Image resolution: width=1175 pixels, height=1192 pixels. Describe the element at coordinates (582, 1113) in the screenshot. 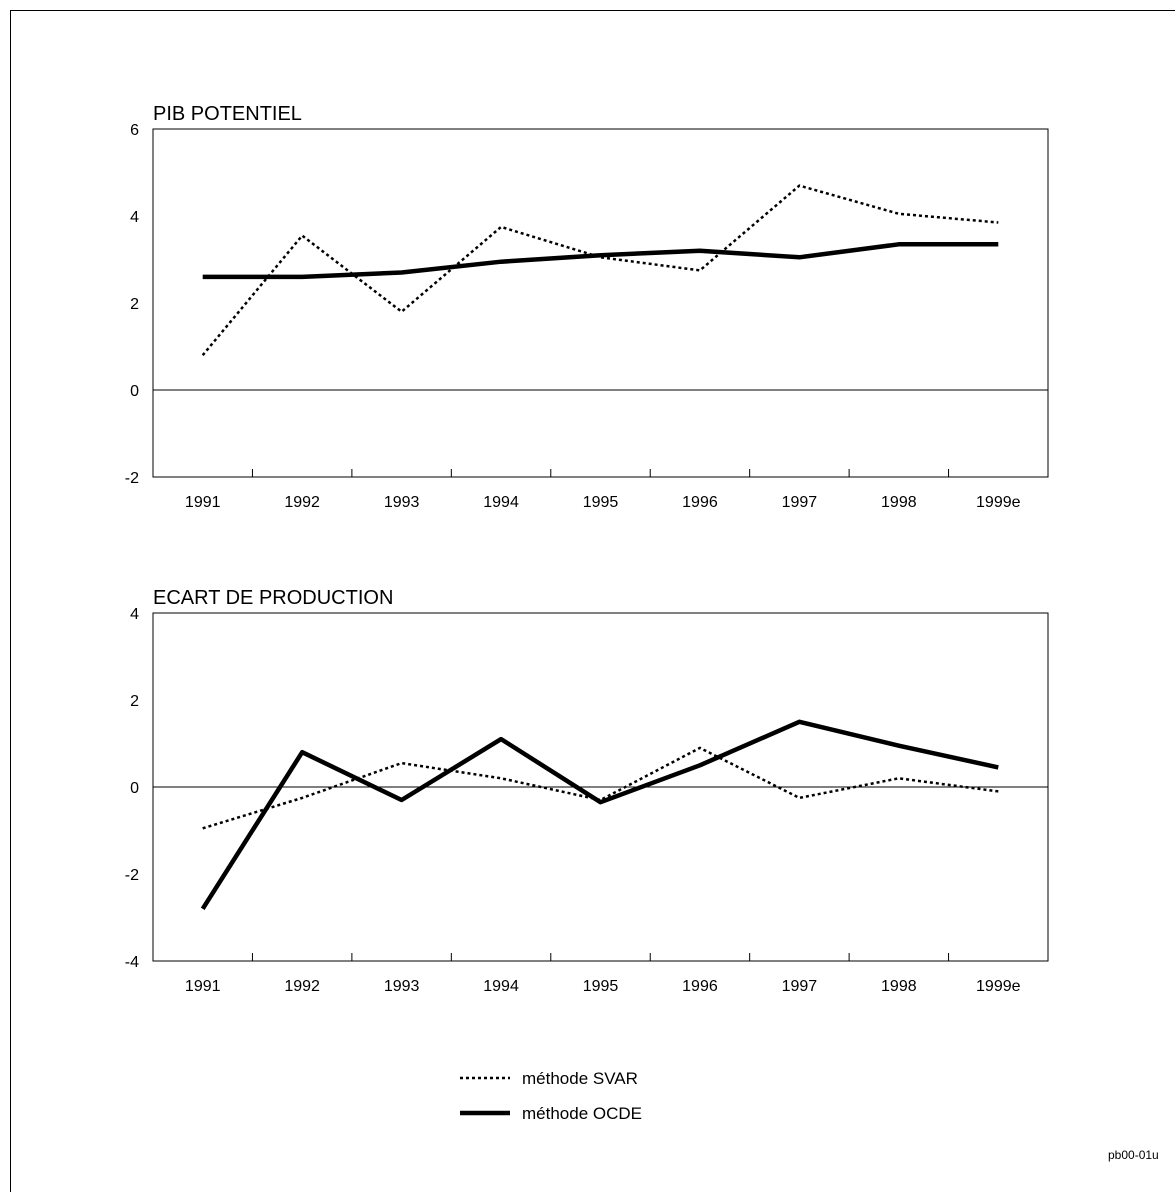

I see `legend-label-ocde: méthode OCDE` at that location.